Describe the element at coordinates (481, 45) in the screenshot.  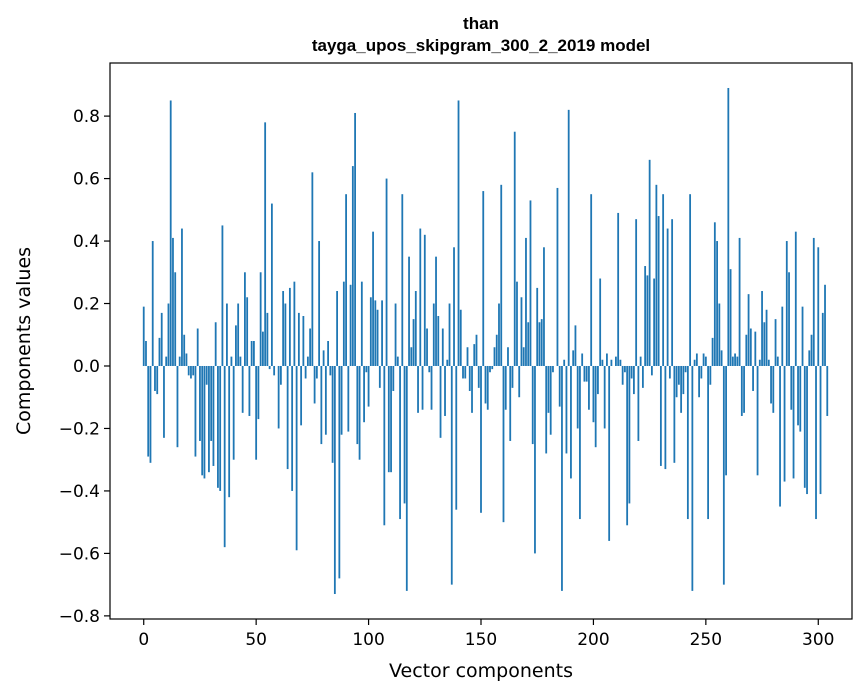
I see `chart-title-line-2: tayga_upos_skipgram_300_2_2019 model` at that location.